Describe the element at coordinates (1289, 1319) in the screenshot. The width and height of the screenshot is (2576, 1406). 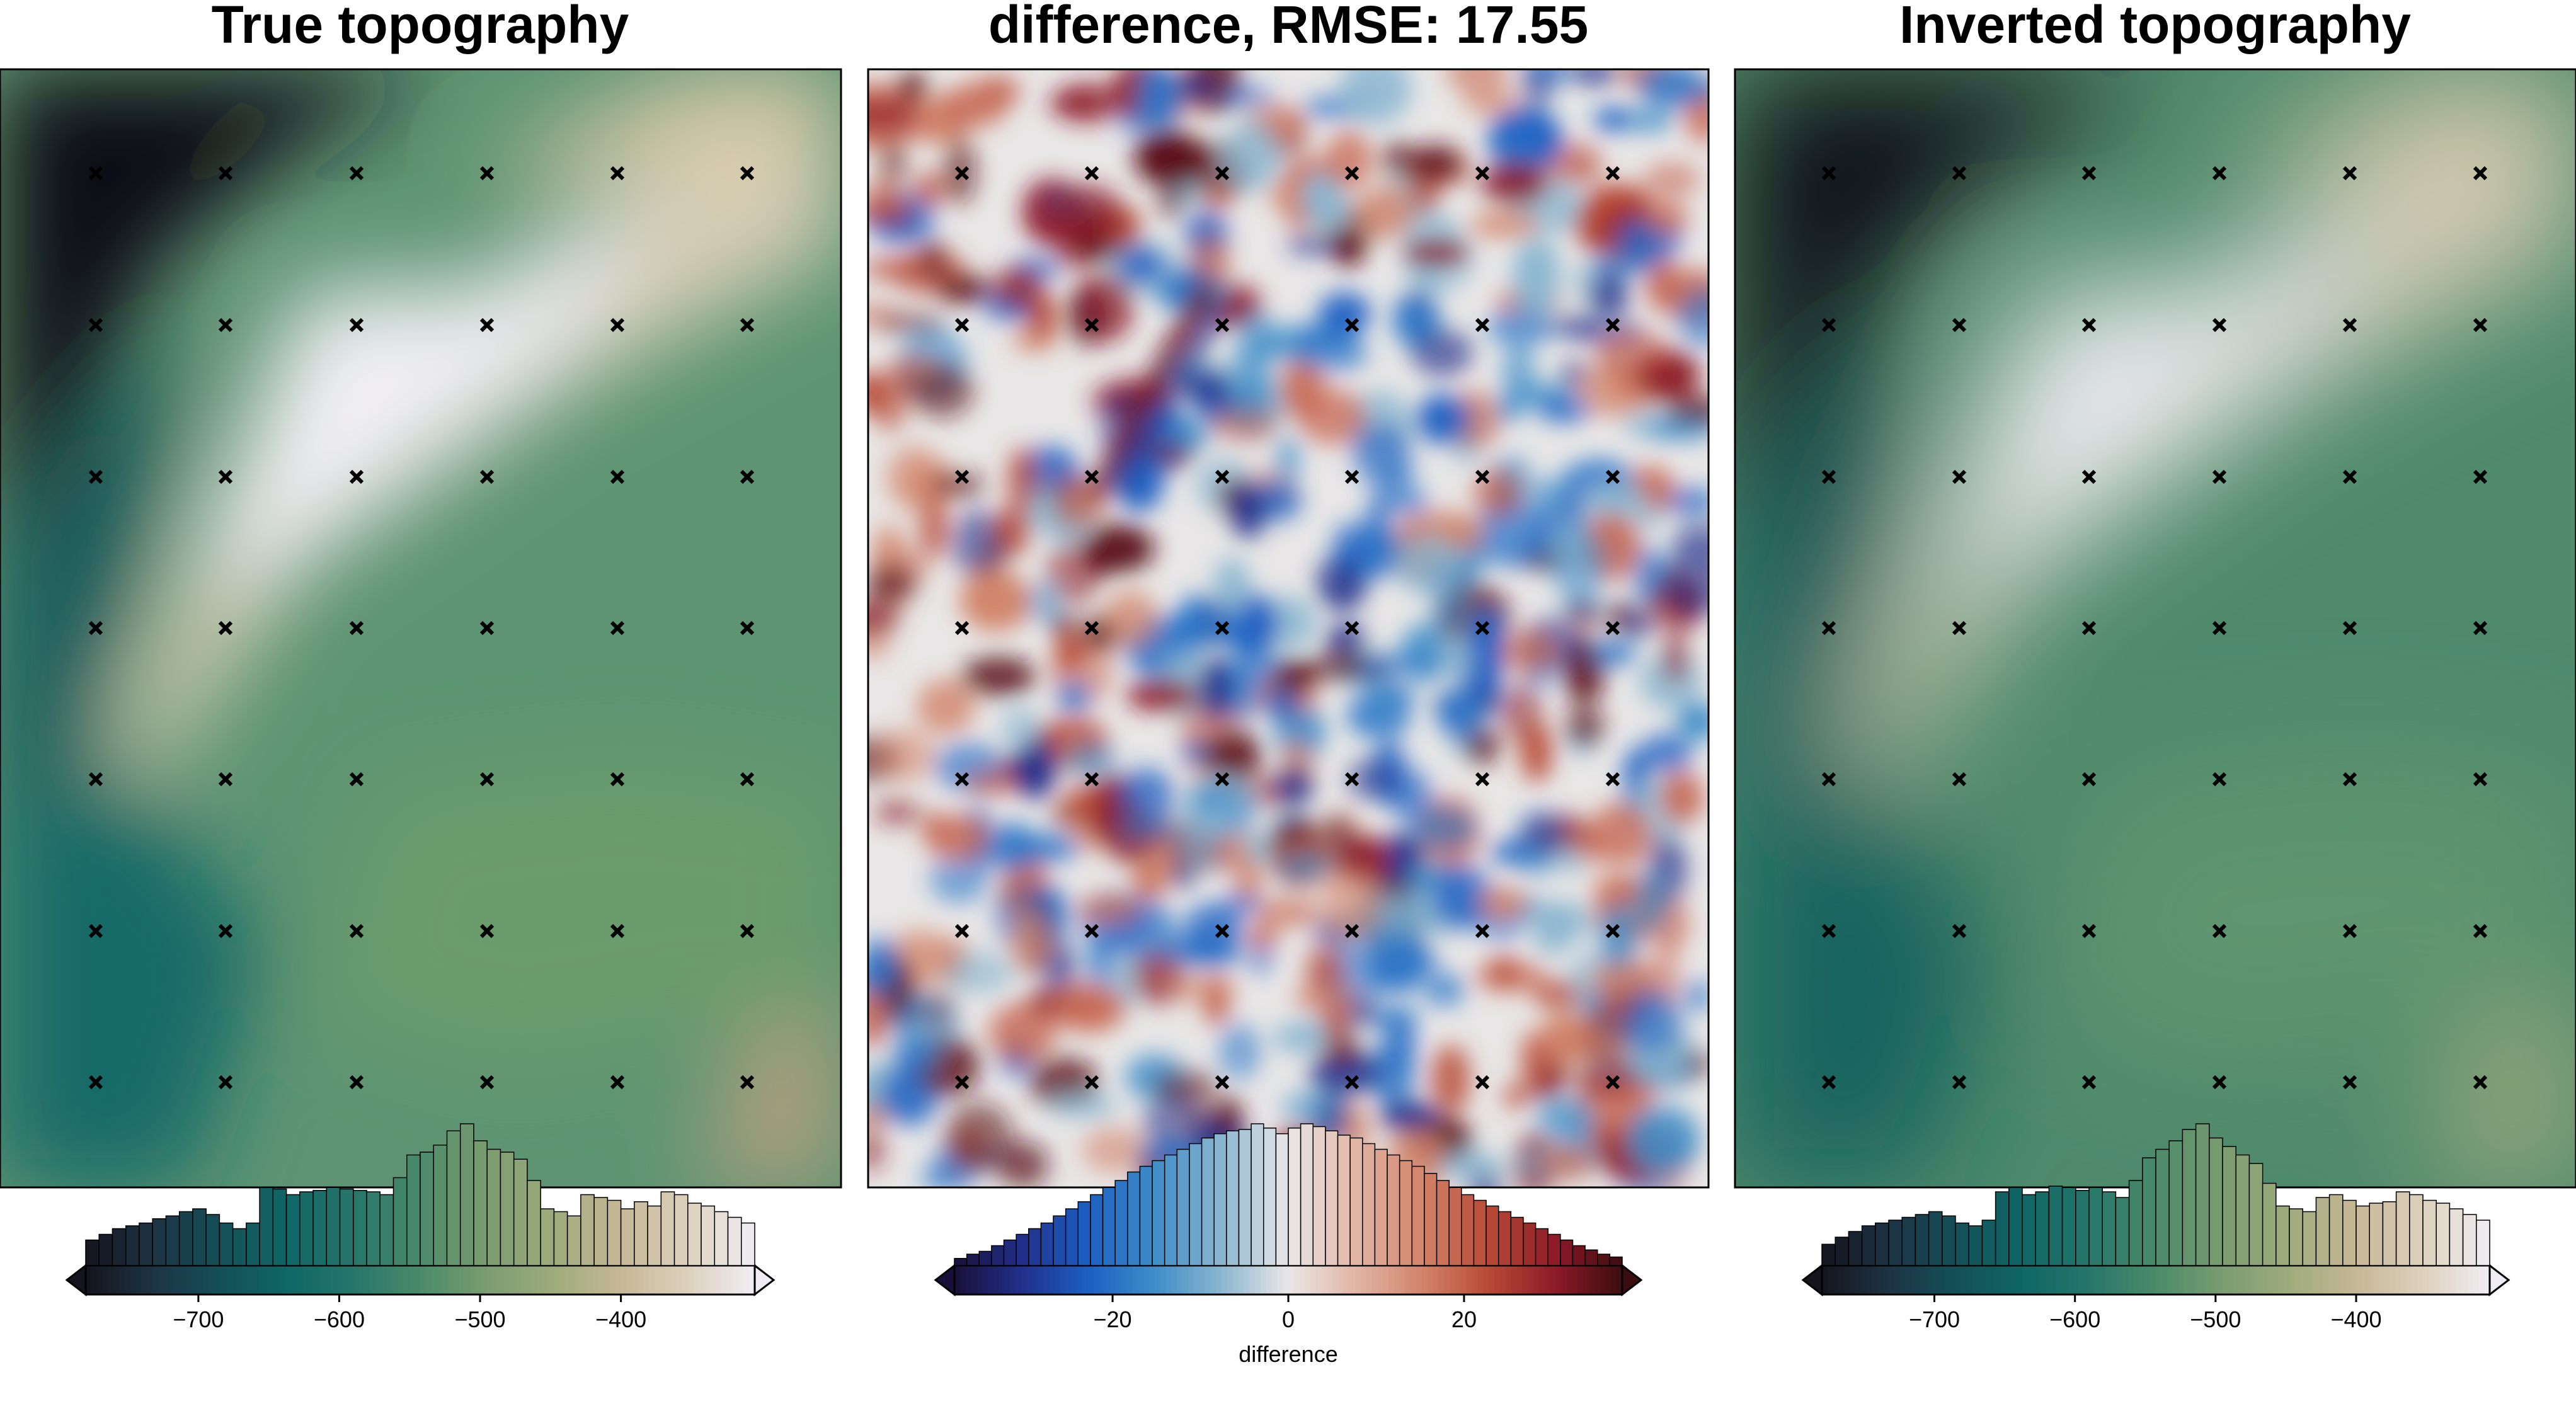
I see `colorbar-tick-label: 0` at that location.